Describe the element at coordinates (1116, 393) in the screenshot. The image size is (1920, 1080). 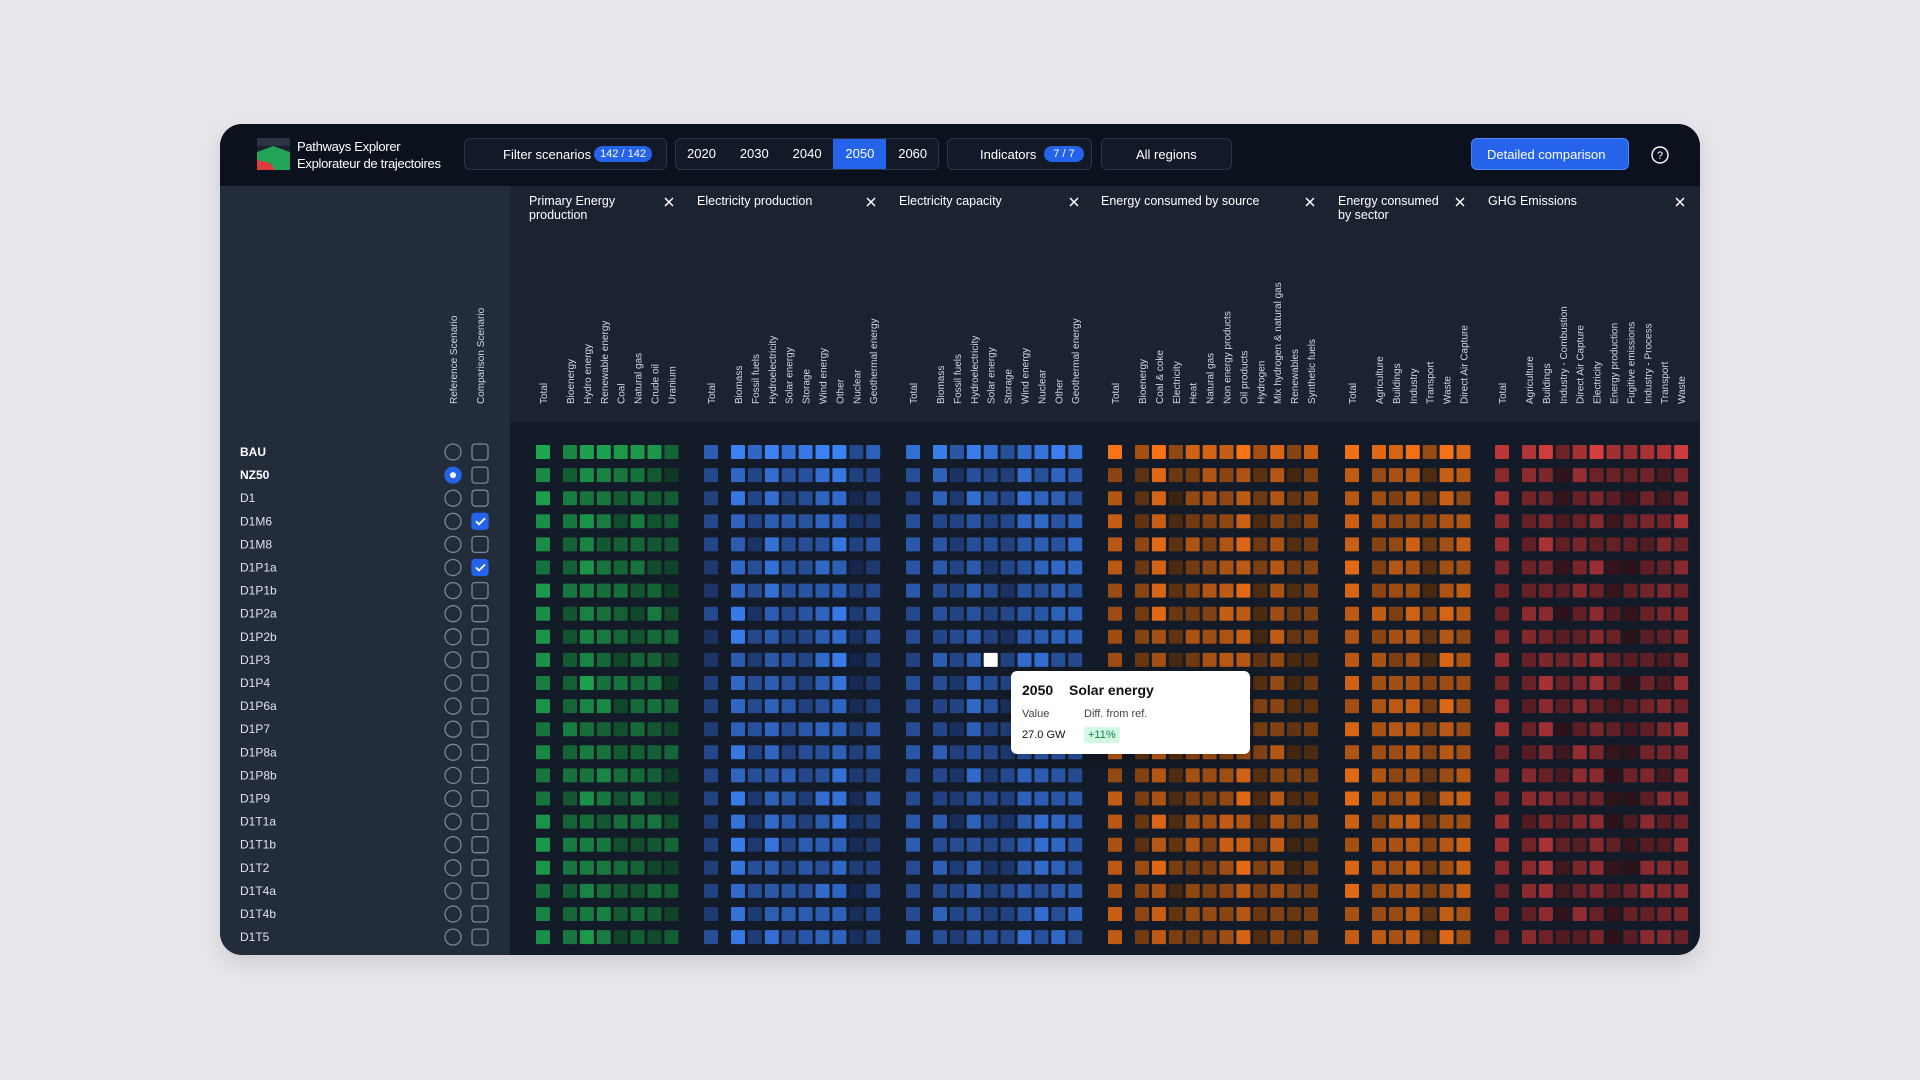
I see `column-label: Total` at that location.